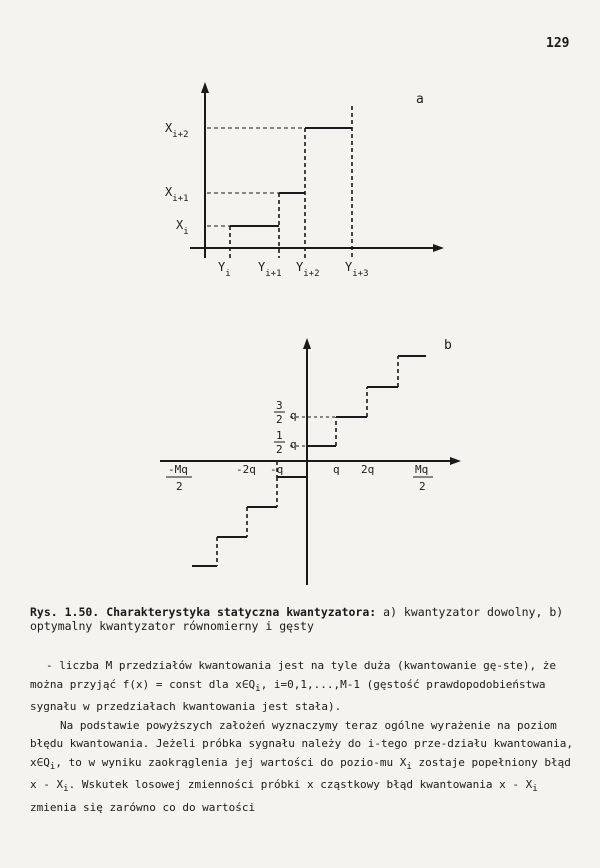  Describe the element at coordinates (317, 170) in the screenshot. I see `figure-a` at that location.